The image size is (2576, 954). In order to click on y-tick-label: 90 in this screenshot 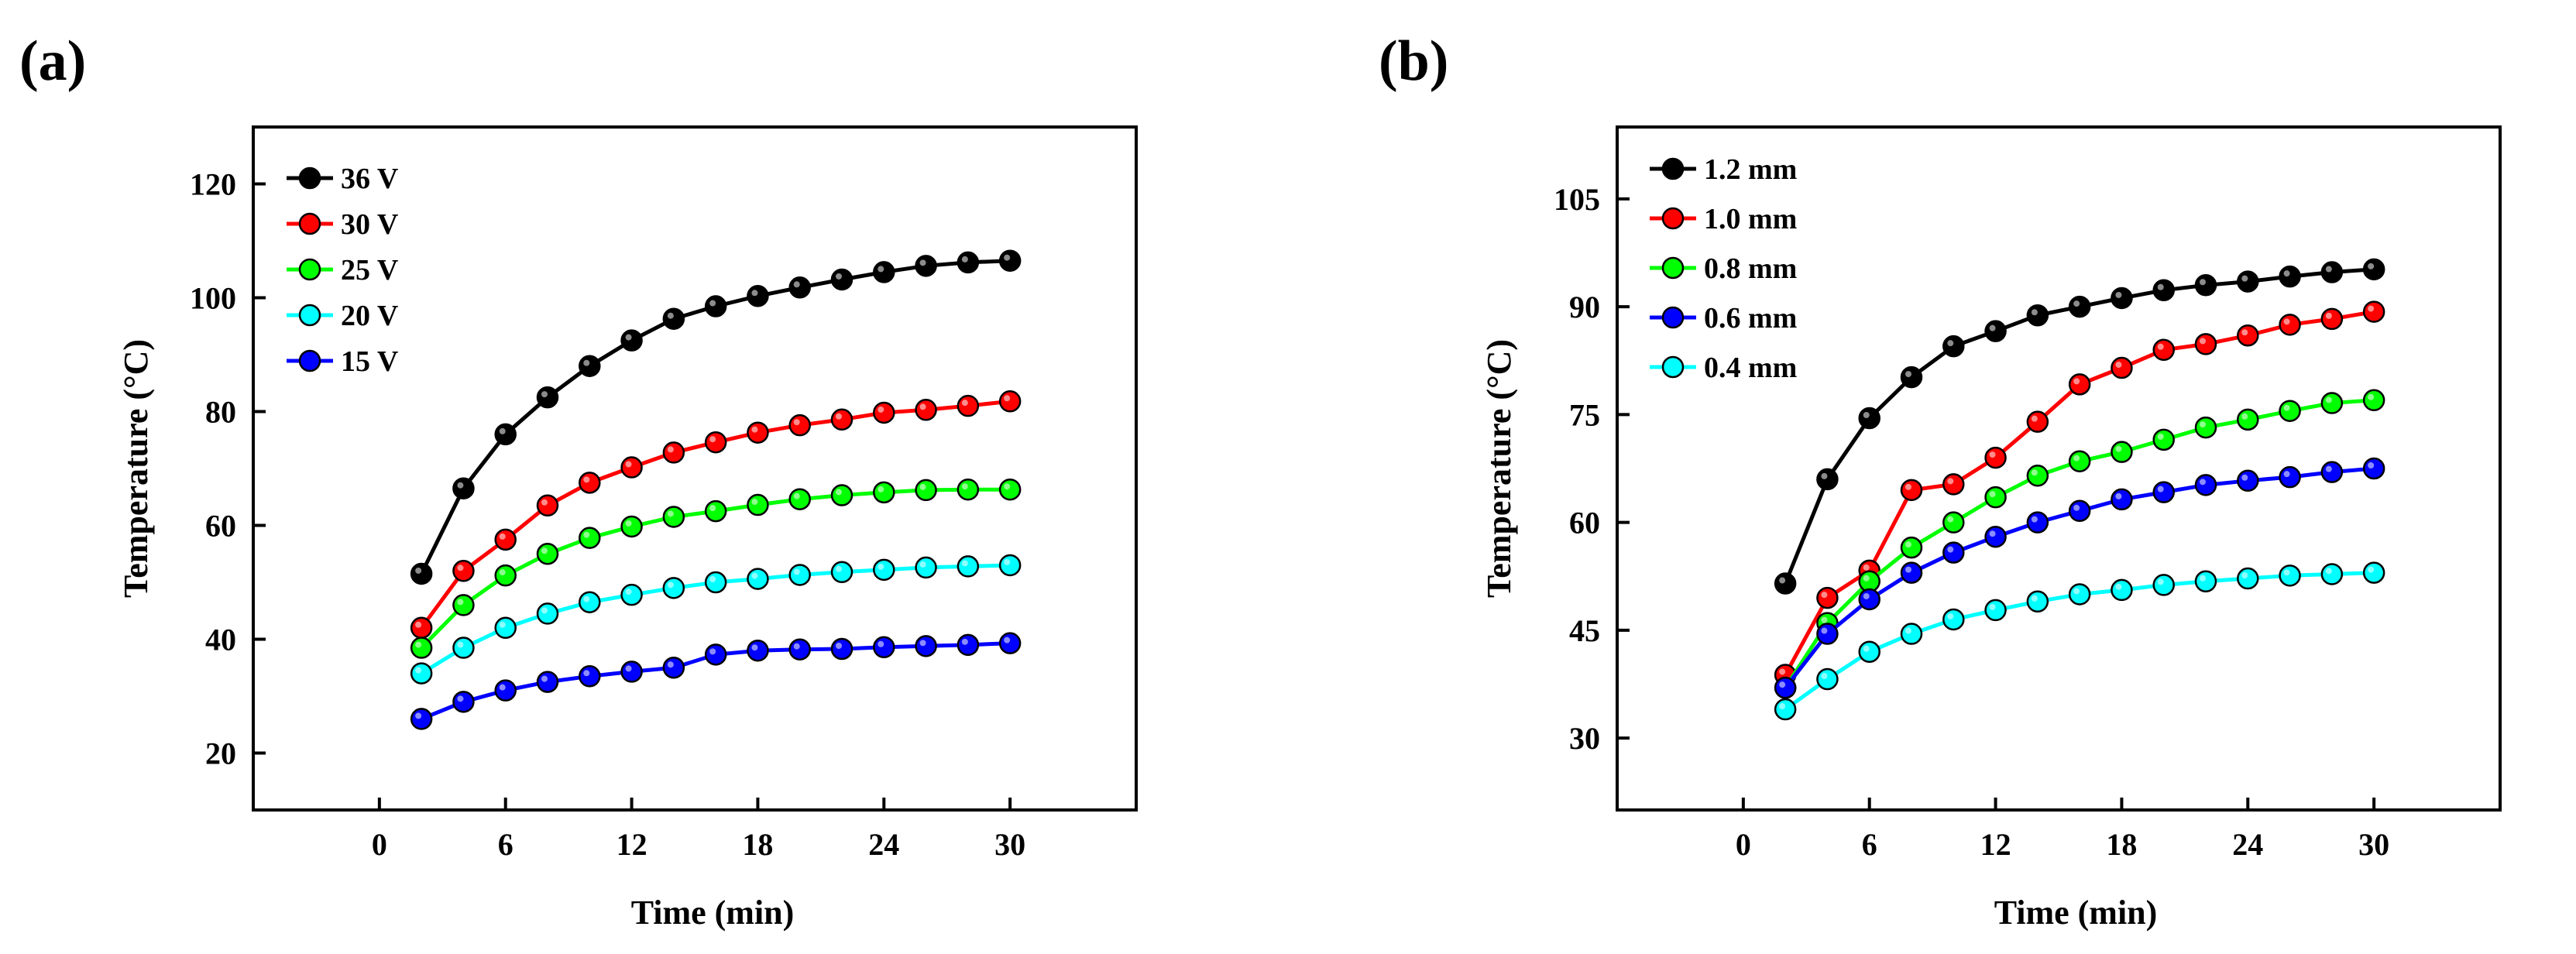, I will do `click(1584, 307)`.